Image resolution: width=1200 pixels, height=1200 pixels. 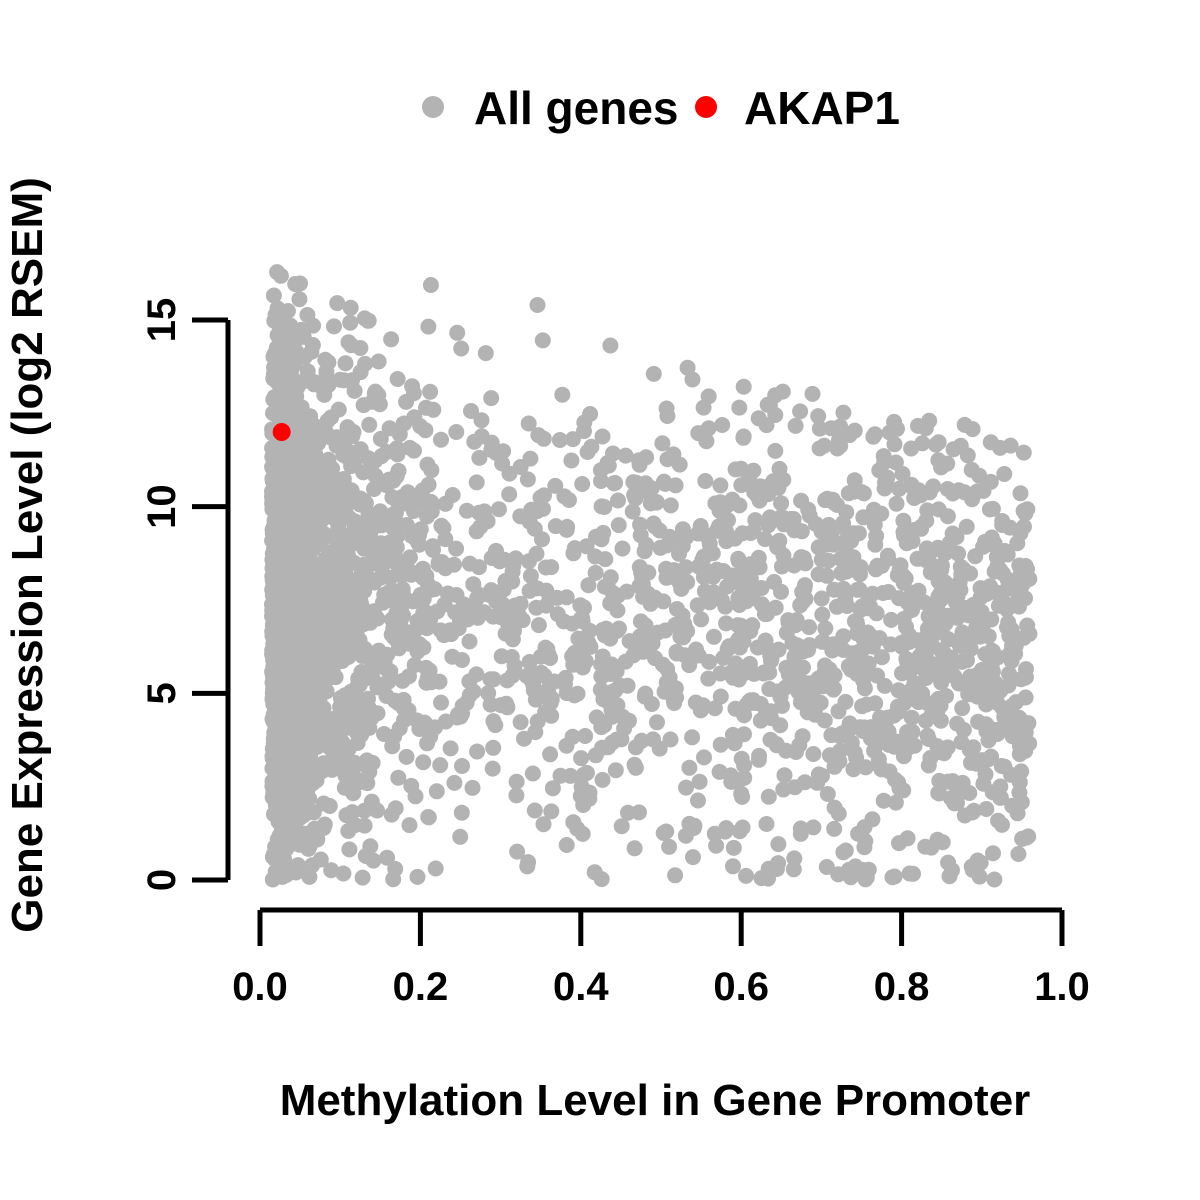 I want to click on akap1-data-point, so click(x=281, y=432).